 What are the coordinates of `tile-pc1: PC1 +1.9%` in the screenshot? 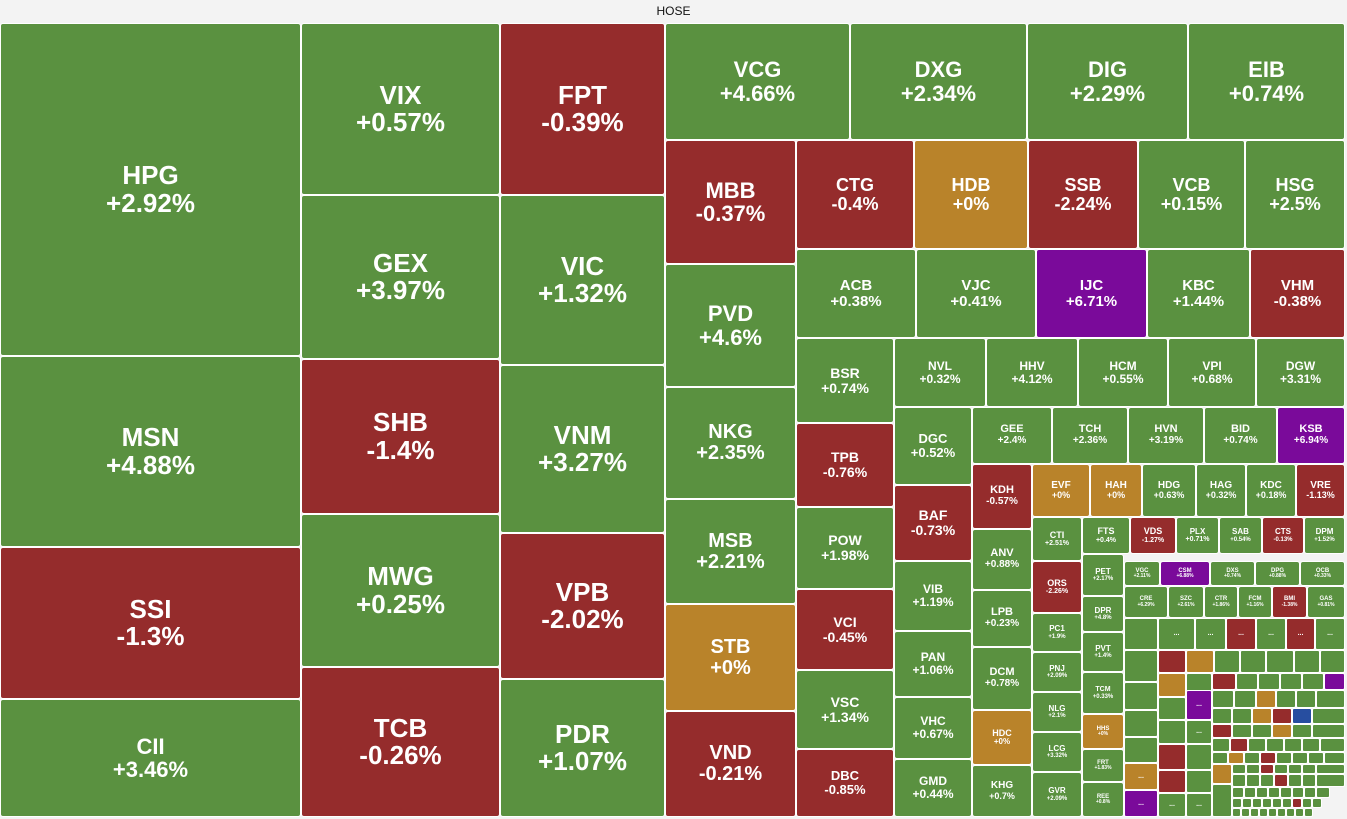 It's located at (1057, 632).